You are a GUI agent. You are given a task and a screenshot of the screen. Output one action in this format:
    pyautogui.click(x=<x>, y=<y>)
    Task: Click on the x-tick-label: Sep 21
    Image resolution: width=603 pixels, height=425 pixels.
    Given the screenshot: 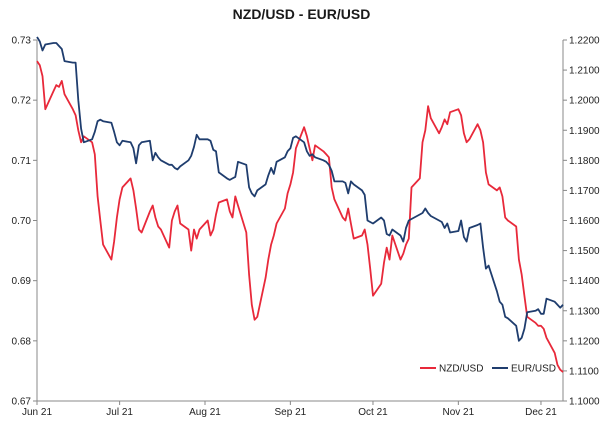 What is the action you would take?
    pyautogui.click(x=291, y=412)
    